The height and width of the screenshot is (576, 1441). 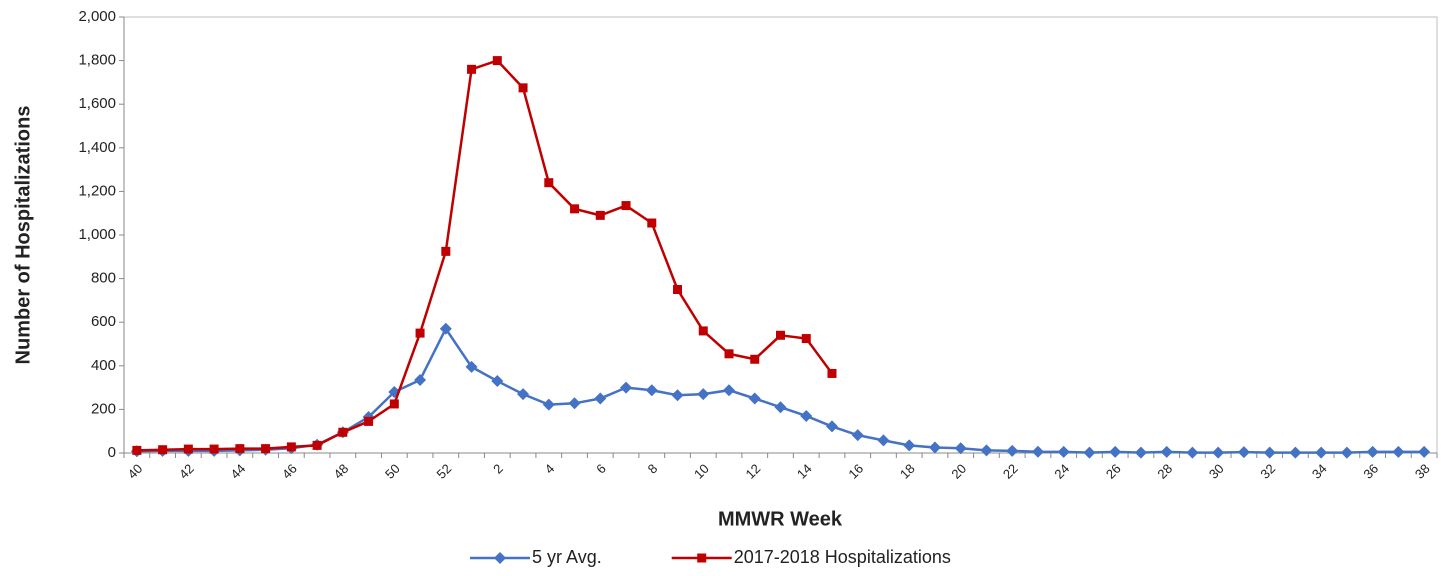 What do you see at coordinates (804, 471) in the screenshot?
I see `x-tick-label: 14` at bounding box center [804, 471].